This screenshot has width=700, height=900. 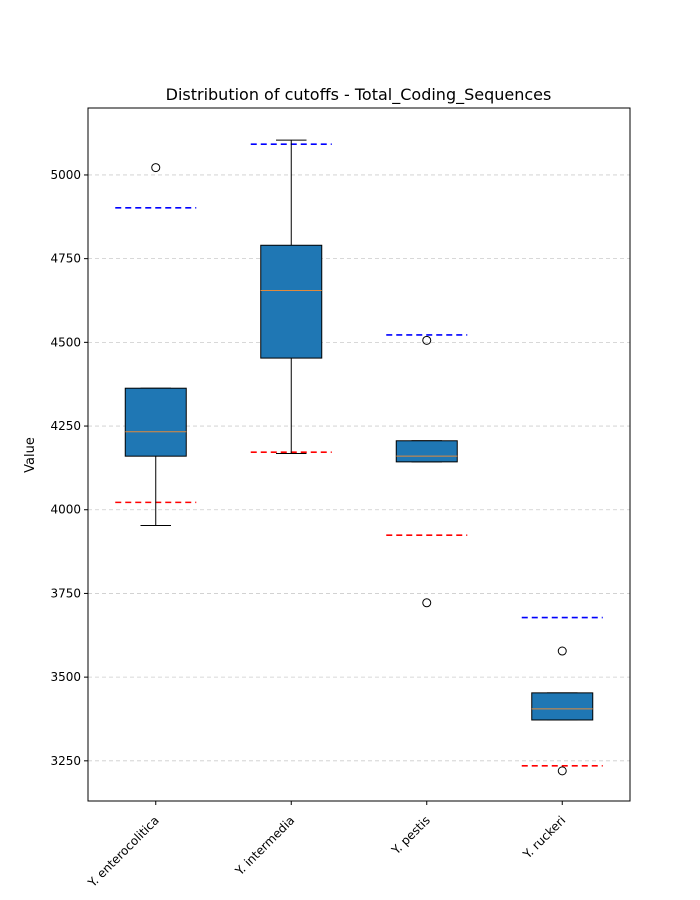 I want to click on y-tick-label: 3250, so click(x=65, y=761).